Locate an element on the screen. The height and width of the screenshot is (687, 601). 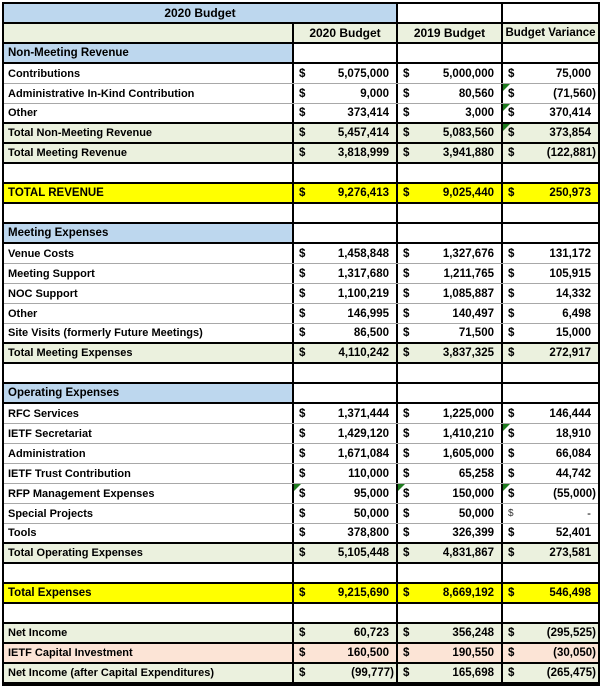
column-header-2020-budget: 2020 Budget is located at coordinates (346, 33).